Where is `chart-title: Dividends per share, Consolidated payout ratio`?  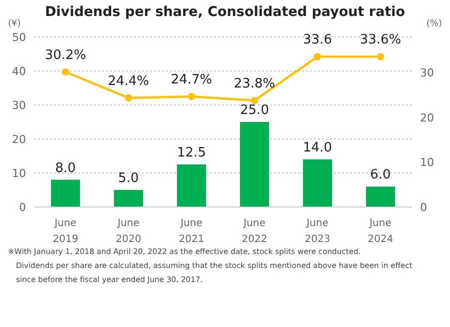
chart-title: Dividends per share, Consolidated payout ratio is located at coordinates (225, 12).